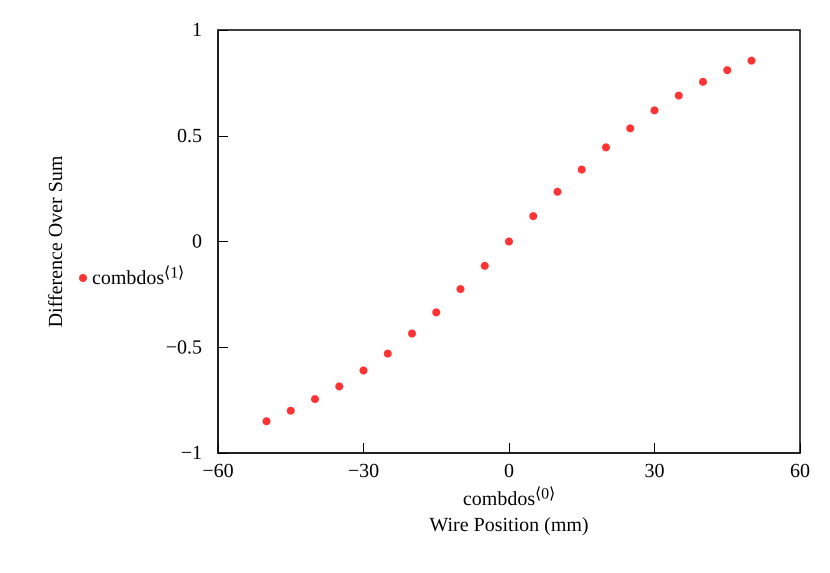 Image resolution: width=830 pixels, height=573 pixels. I want to click on x-tick-label: 60, so click(800, 471).